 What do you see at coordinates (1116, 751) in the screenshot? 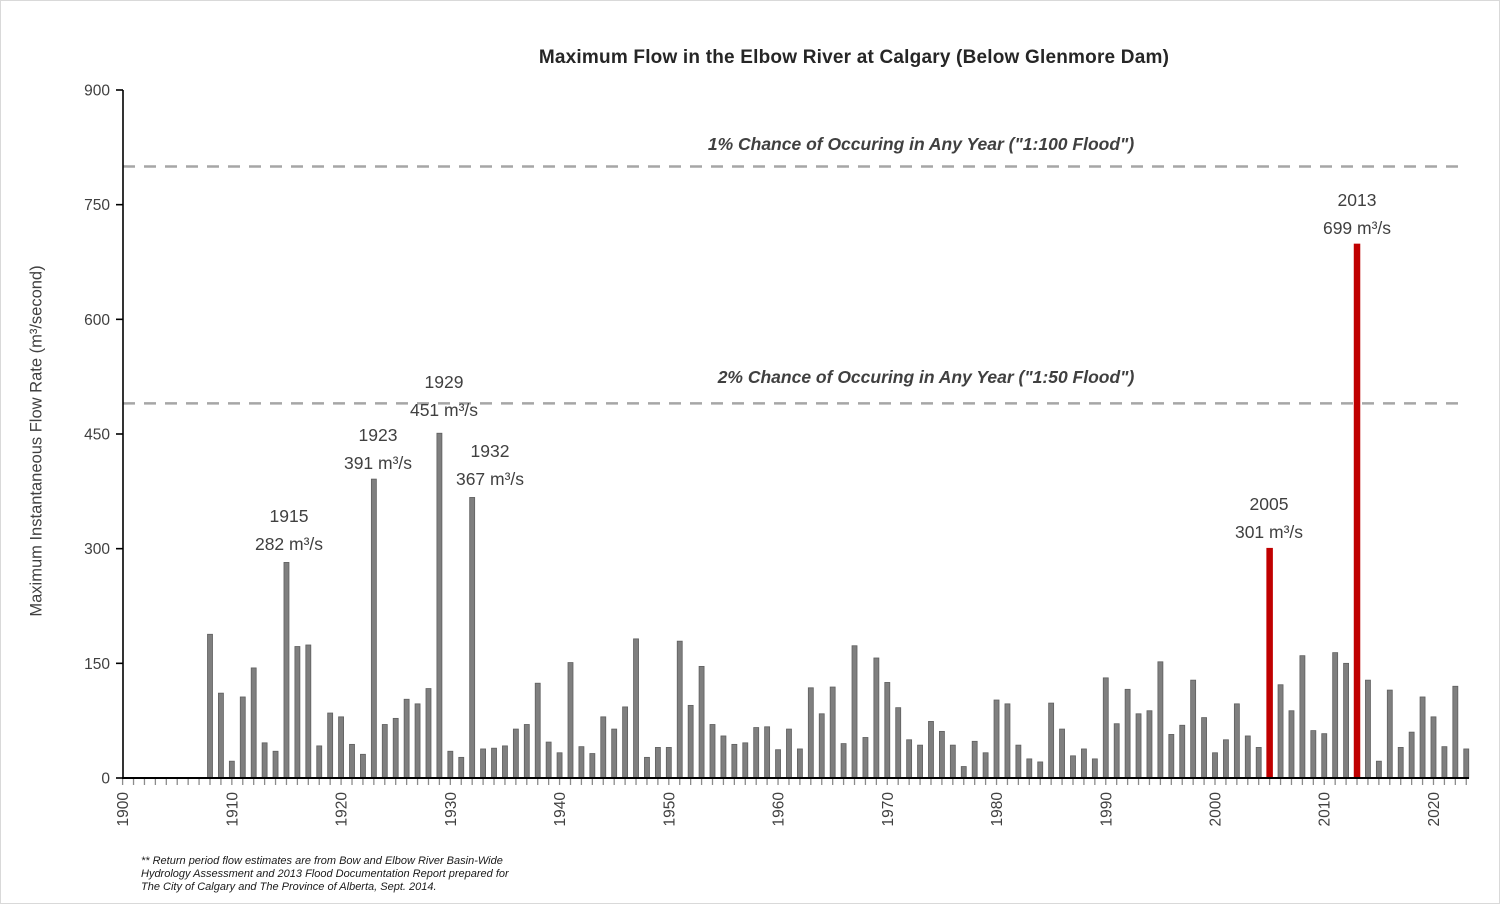
I see `bar-1991` at bounding box center [1116, 751].